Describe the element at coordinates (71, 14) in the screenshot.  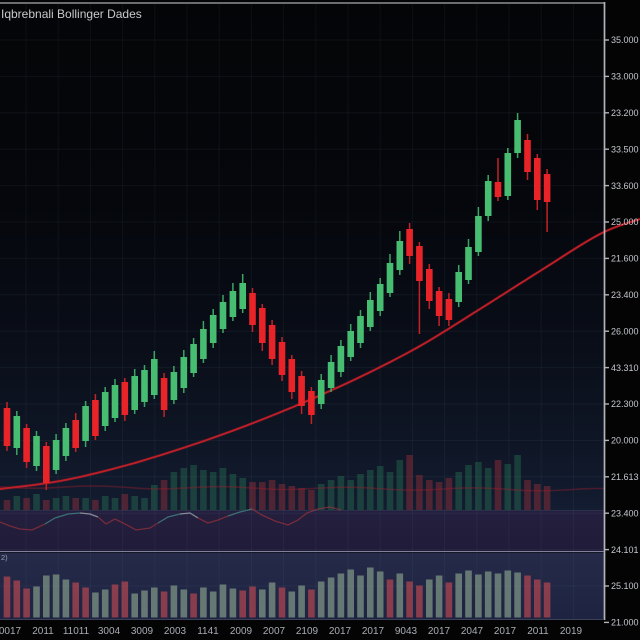
I see `svg-text: Iqbrebnali Bollinger Dades` at that location.